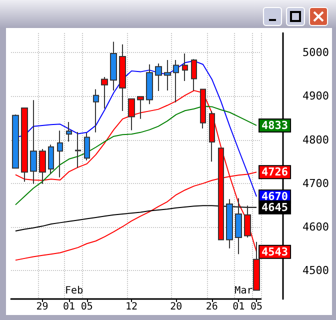 This screenshot has height=320, width=336. I want to click on y-tick-label: 4600, so click(315, 227).